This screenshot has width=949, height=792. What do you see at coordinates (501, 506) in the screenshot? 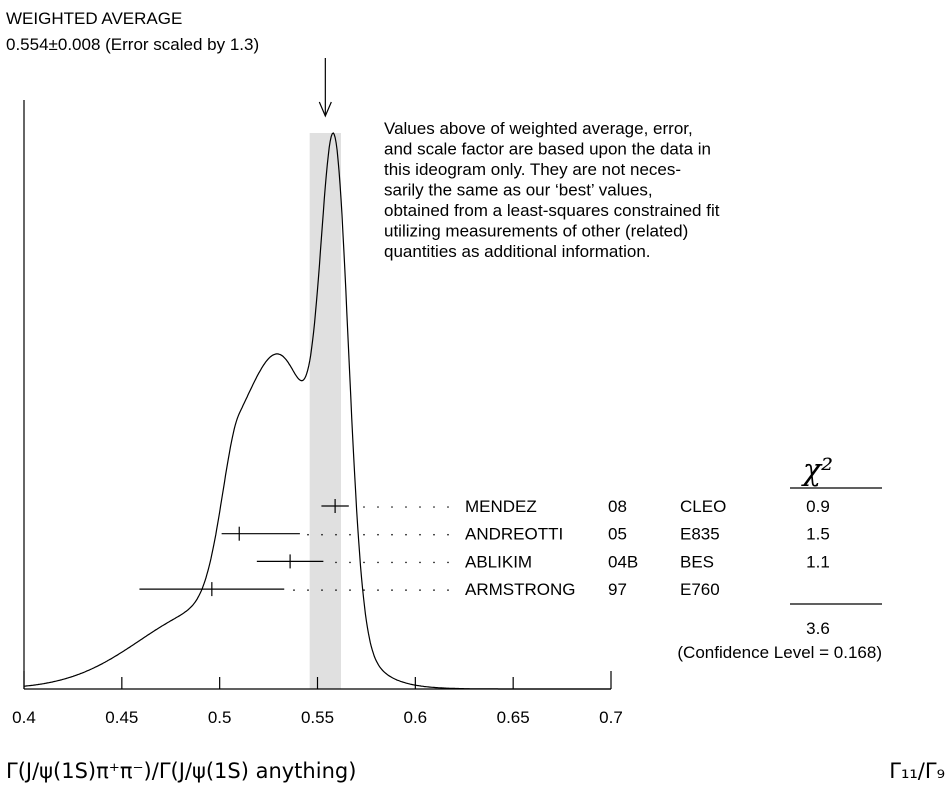
I see `measurement-name: MENDEZ` at bounding box center [501, 506].